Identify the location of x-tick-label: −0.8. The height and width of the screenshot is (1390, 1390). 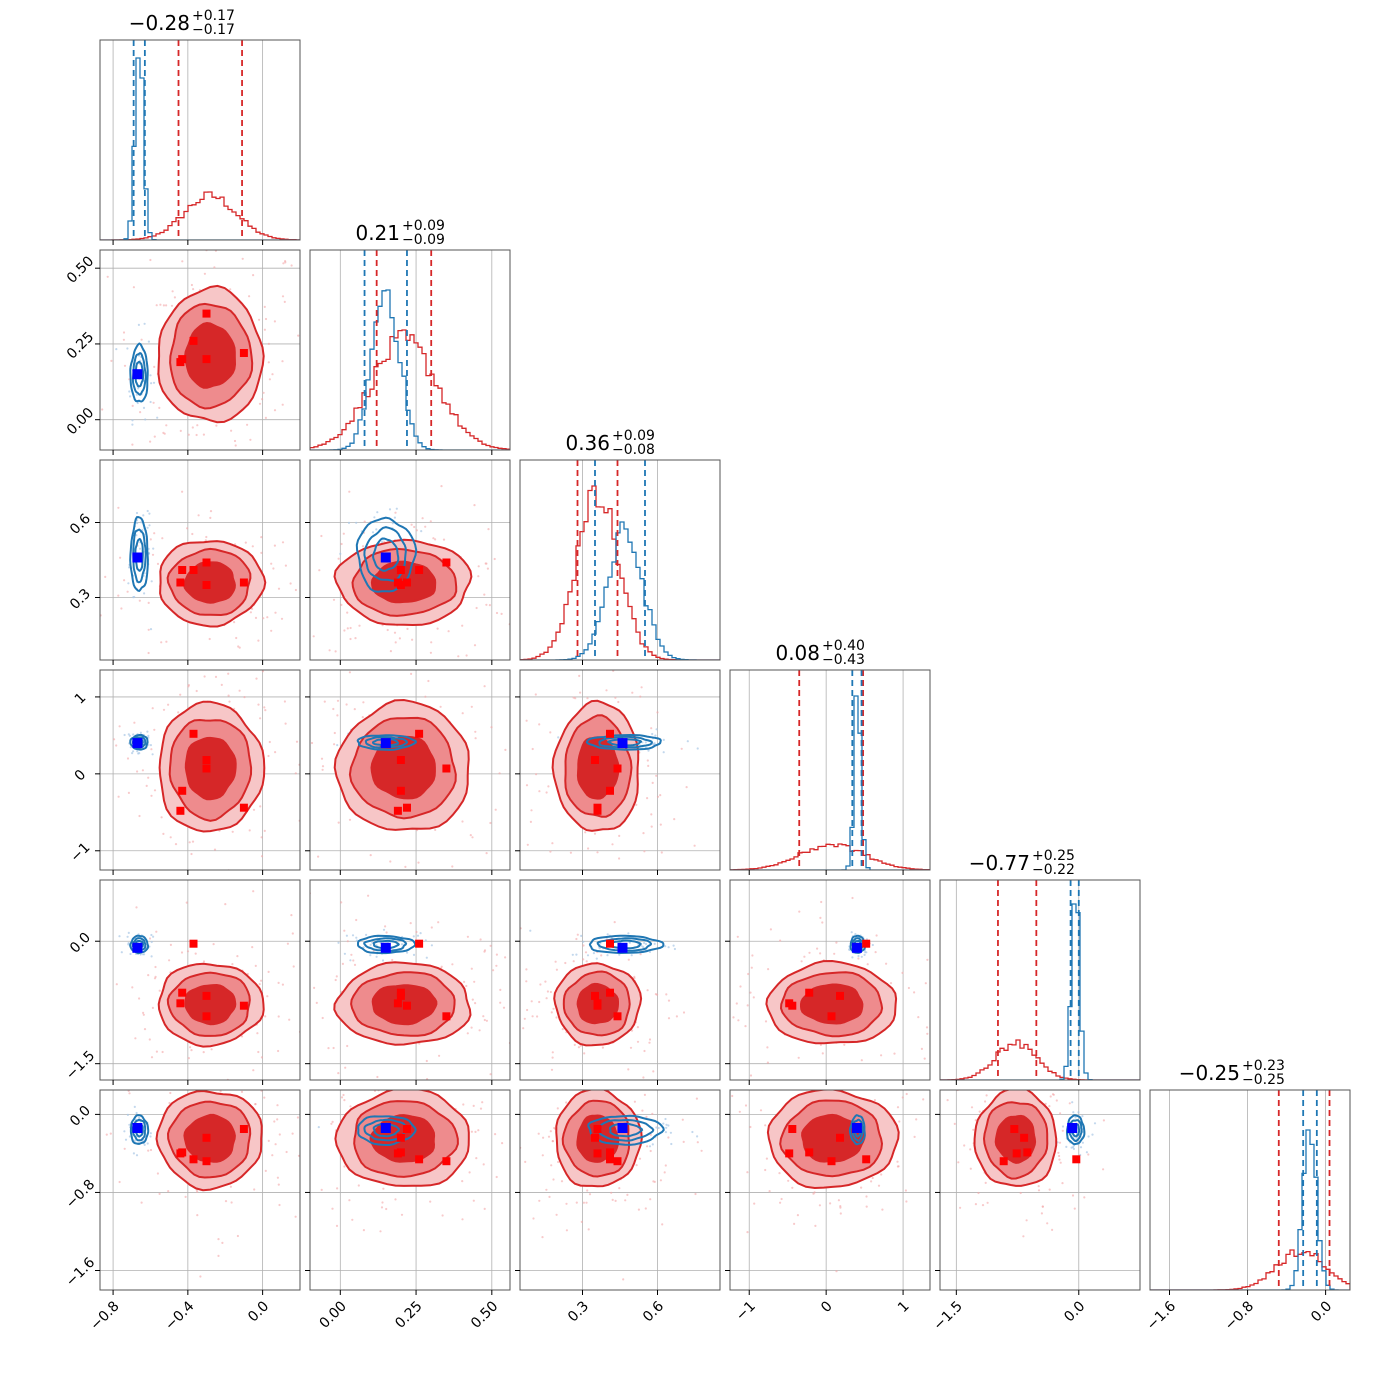
(1239, 1315).